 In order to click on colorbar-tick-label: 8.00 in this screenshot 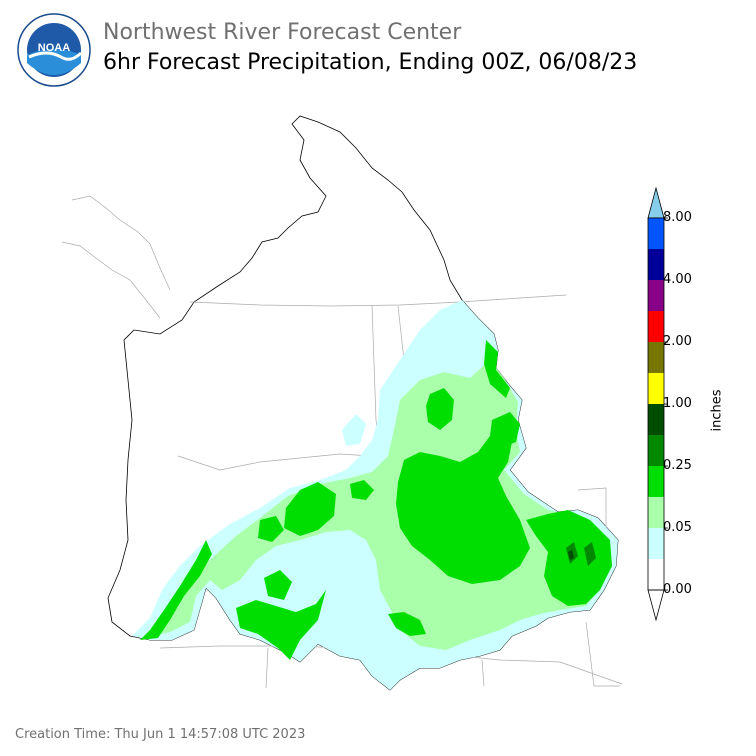, I will do `click(677, 217)`.